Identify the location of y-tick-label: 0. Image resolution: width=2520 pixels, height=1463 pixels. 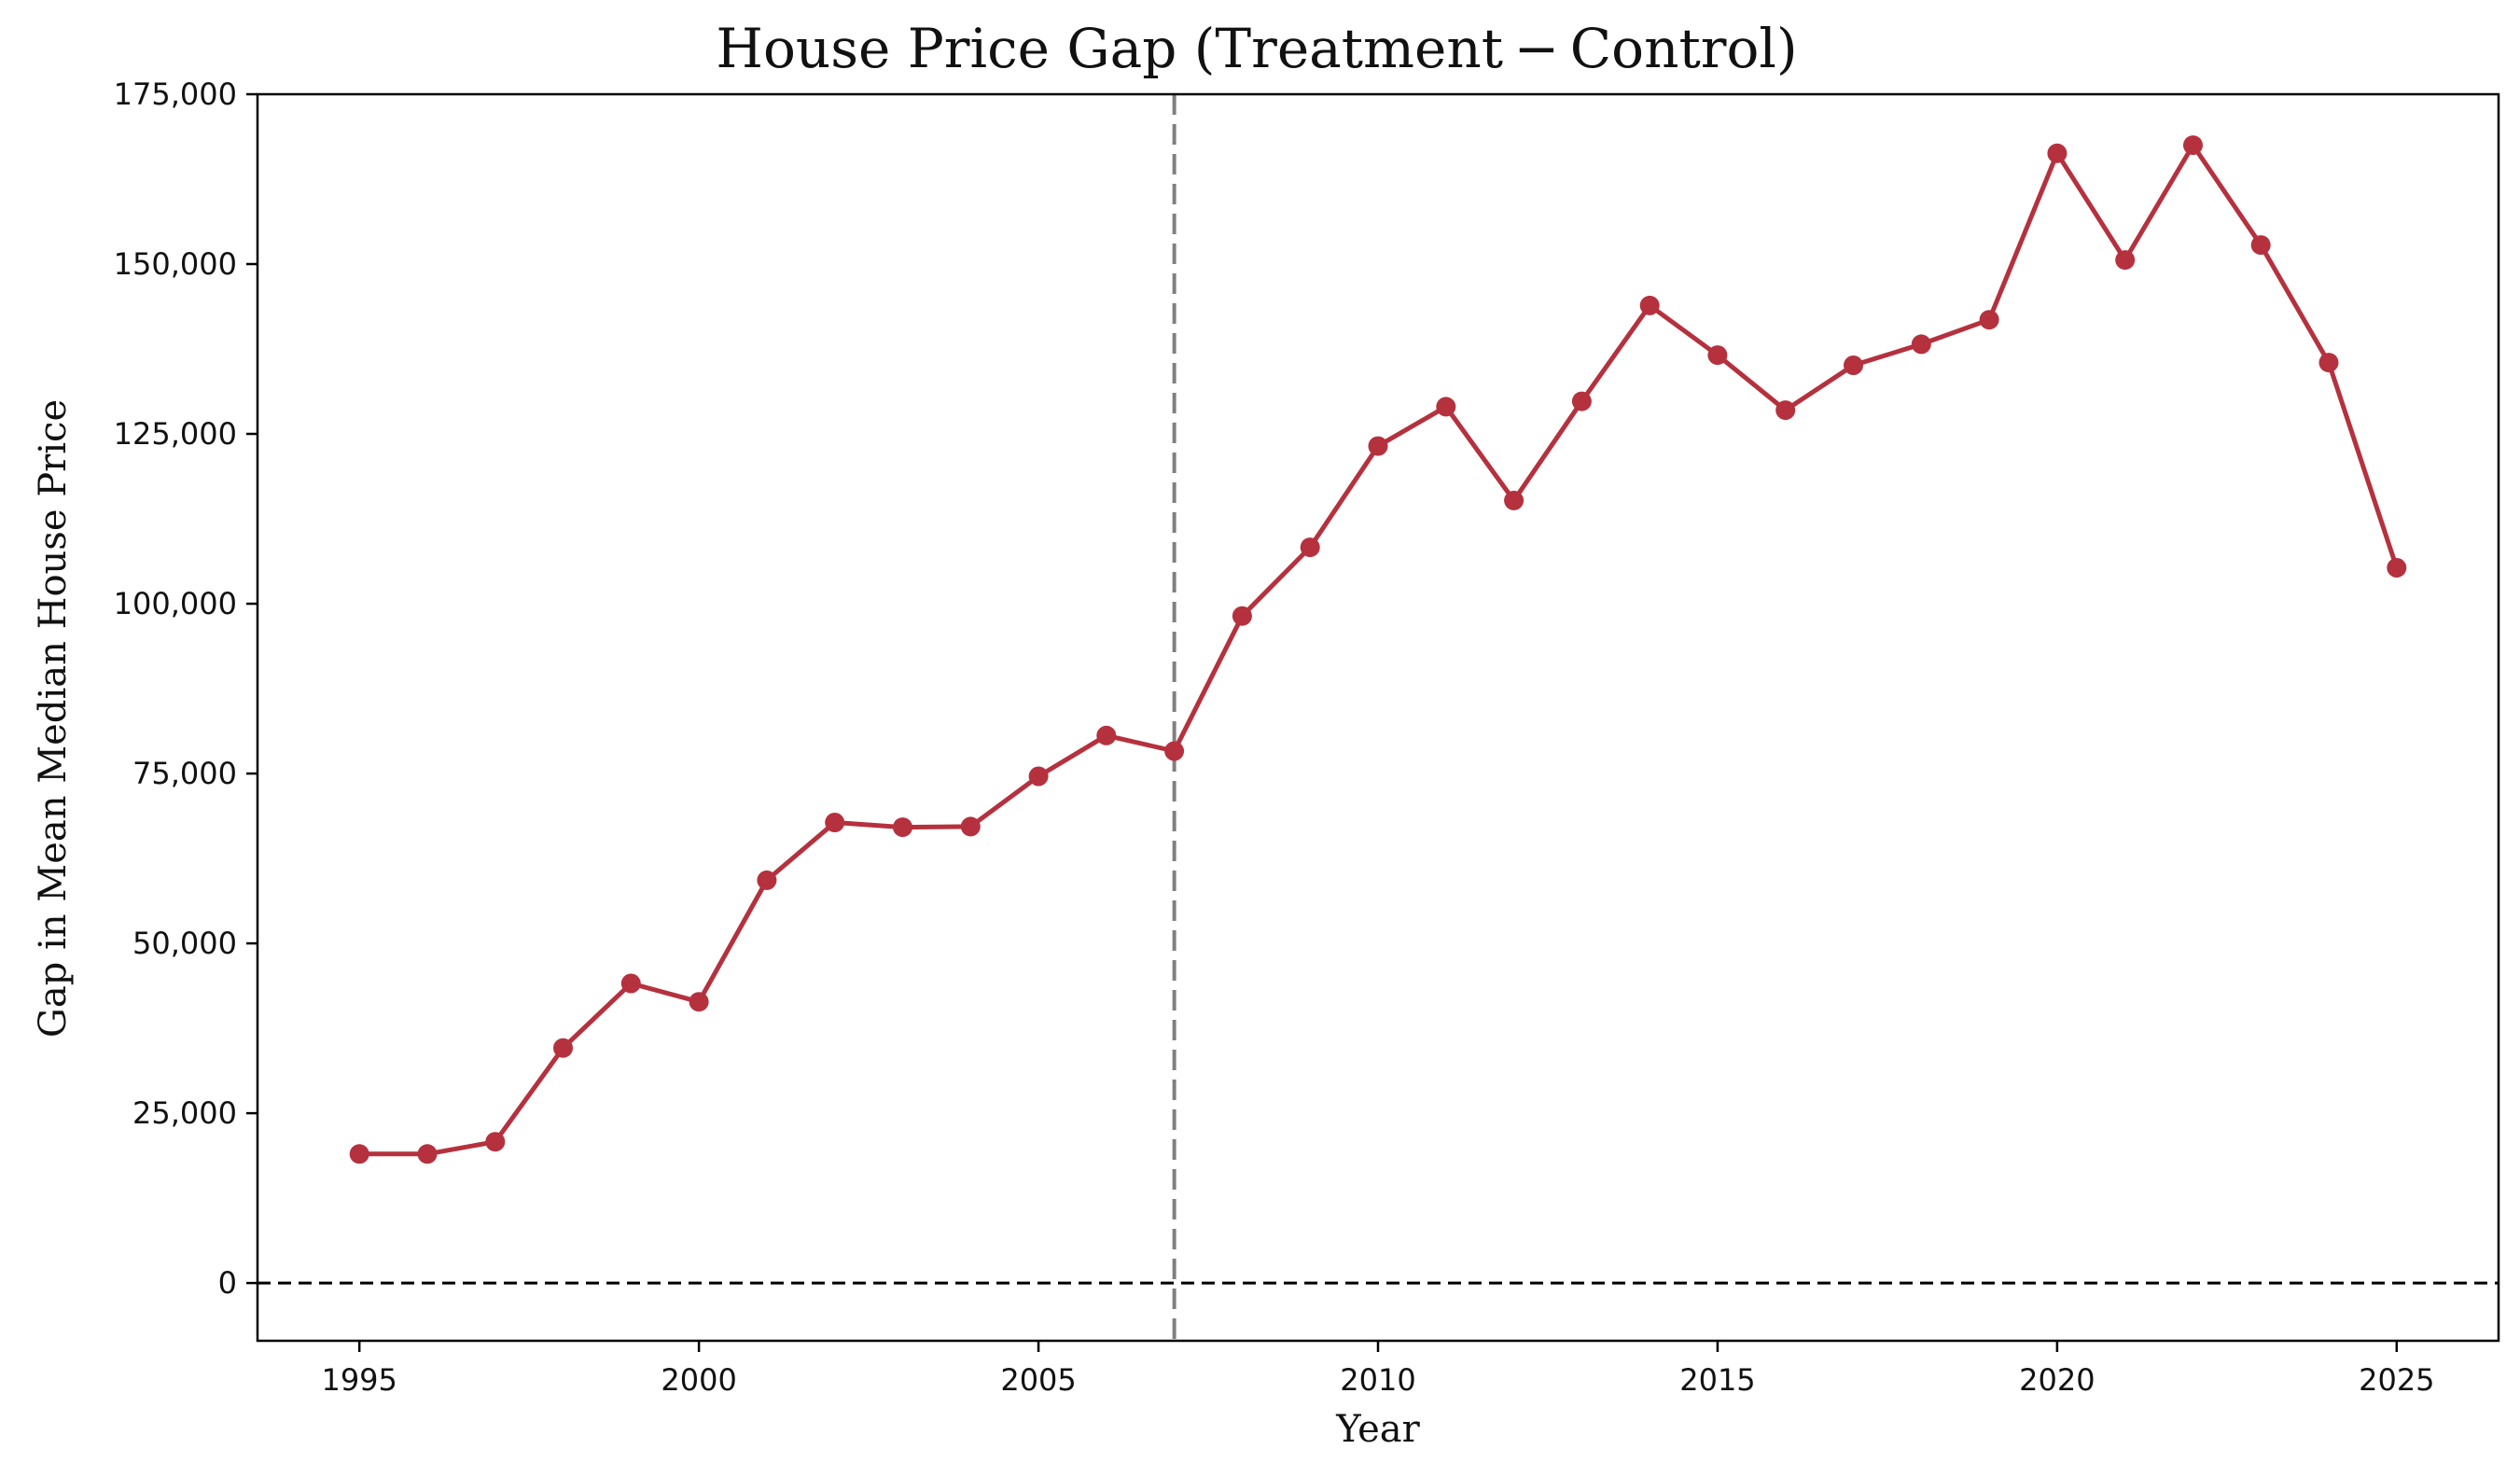
(227, 1283).